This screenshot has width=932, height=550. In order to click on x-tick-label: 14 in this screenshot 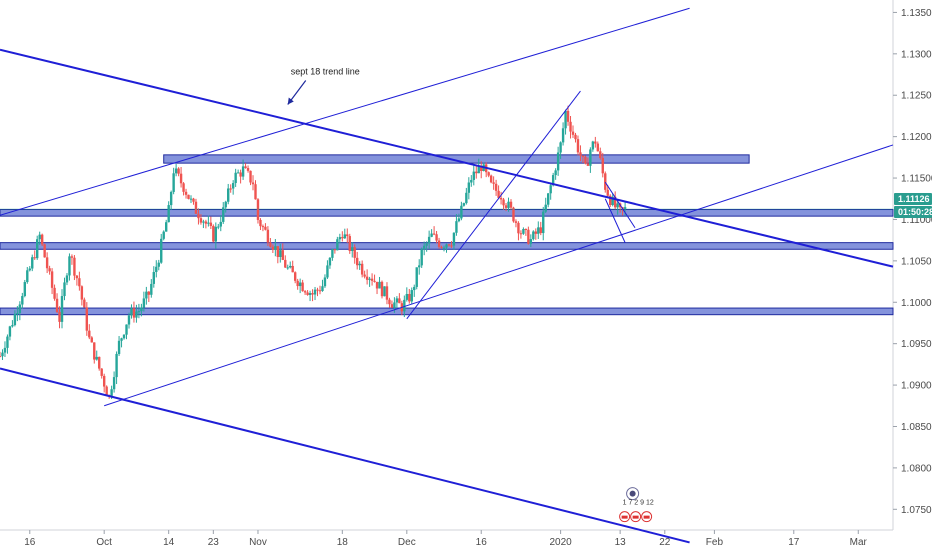, I will do `click(169, 542)`.